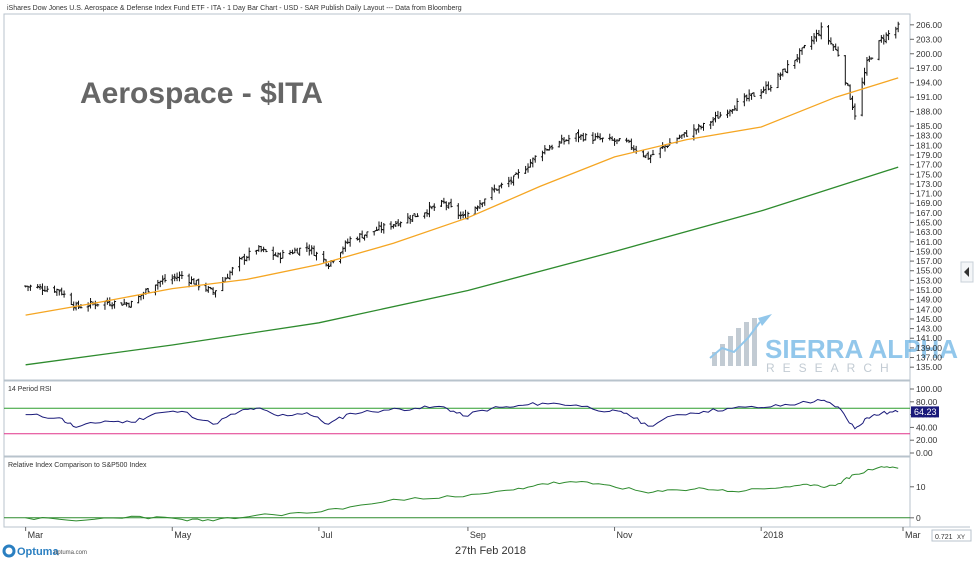  Describe the element at coordinates (913, 535) in the screenshot. I see `date-tick-label: Mar` at that location.